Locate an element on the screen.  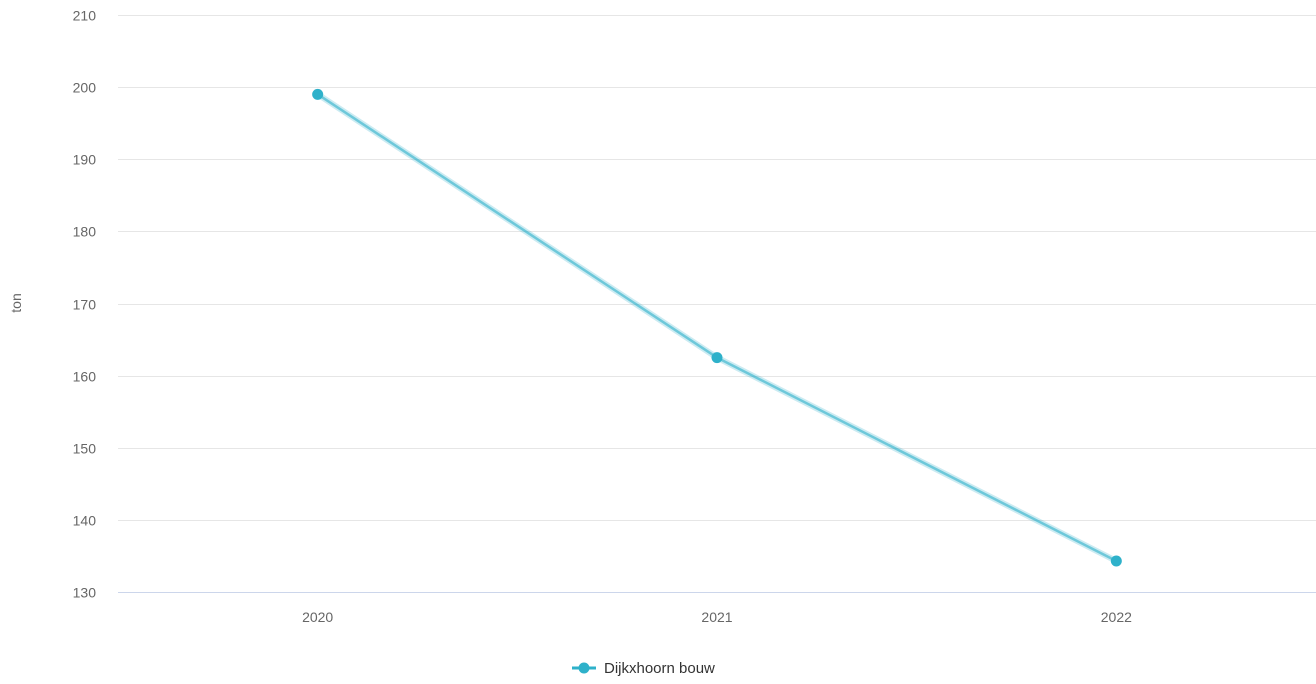
y-axis-title: ton is located at coordinates (16, 302).